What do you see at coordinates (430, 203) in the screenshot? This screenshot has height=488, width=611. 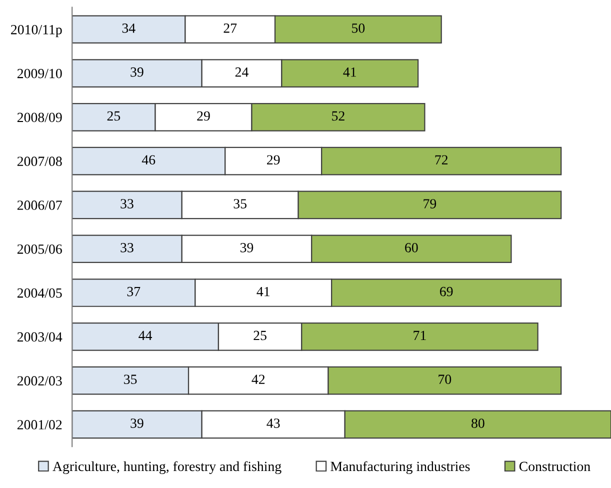 I see `data-label: 79` at bounding box center [430, 203].